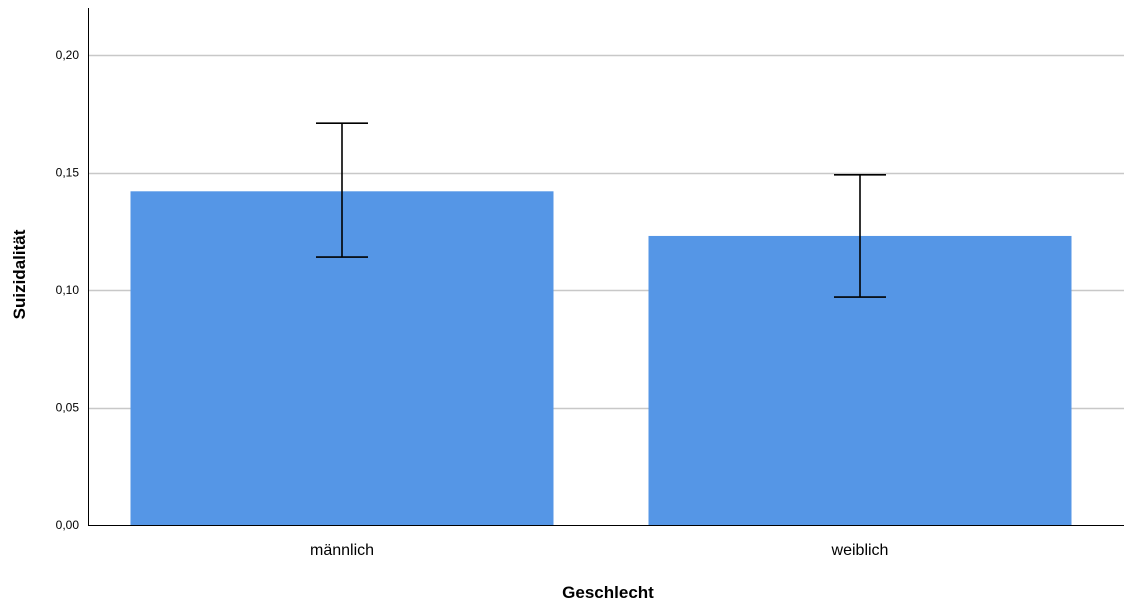 Image resolution: width=1124 pixels, height=603 pixels. Describe the element at coordinates (860, 550) in the screenshot. I see `x-category-label: weiblich` at that location.